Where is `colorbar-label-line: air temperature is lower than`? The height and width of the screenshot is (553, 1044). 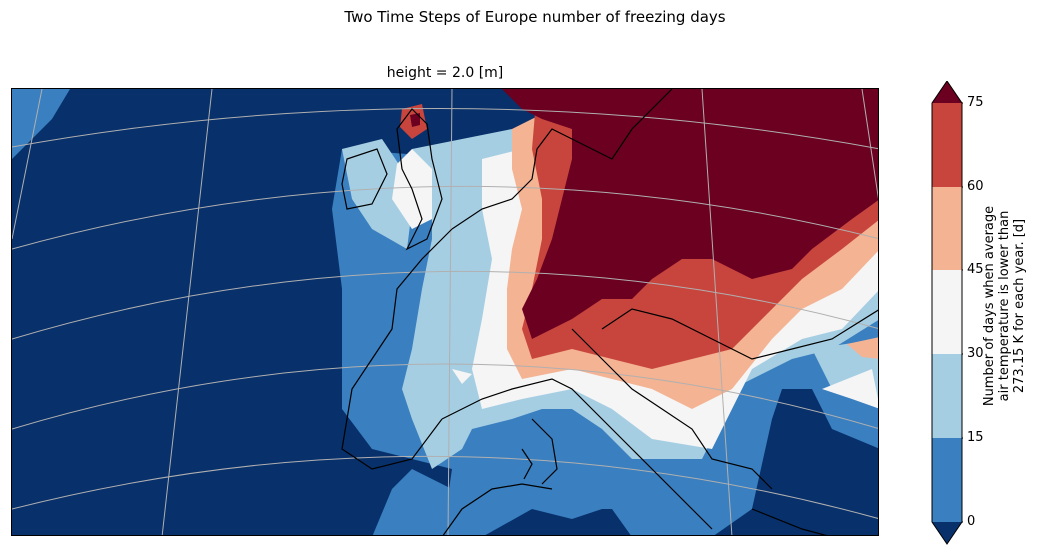 colorbar-label-line: air temperature is lower than is located at coordinates (1004, 306).